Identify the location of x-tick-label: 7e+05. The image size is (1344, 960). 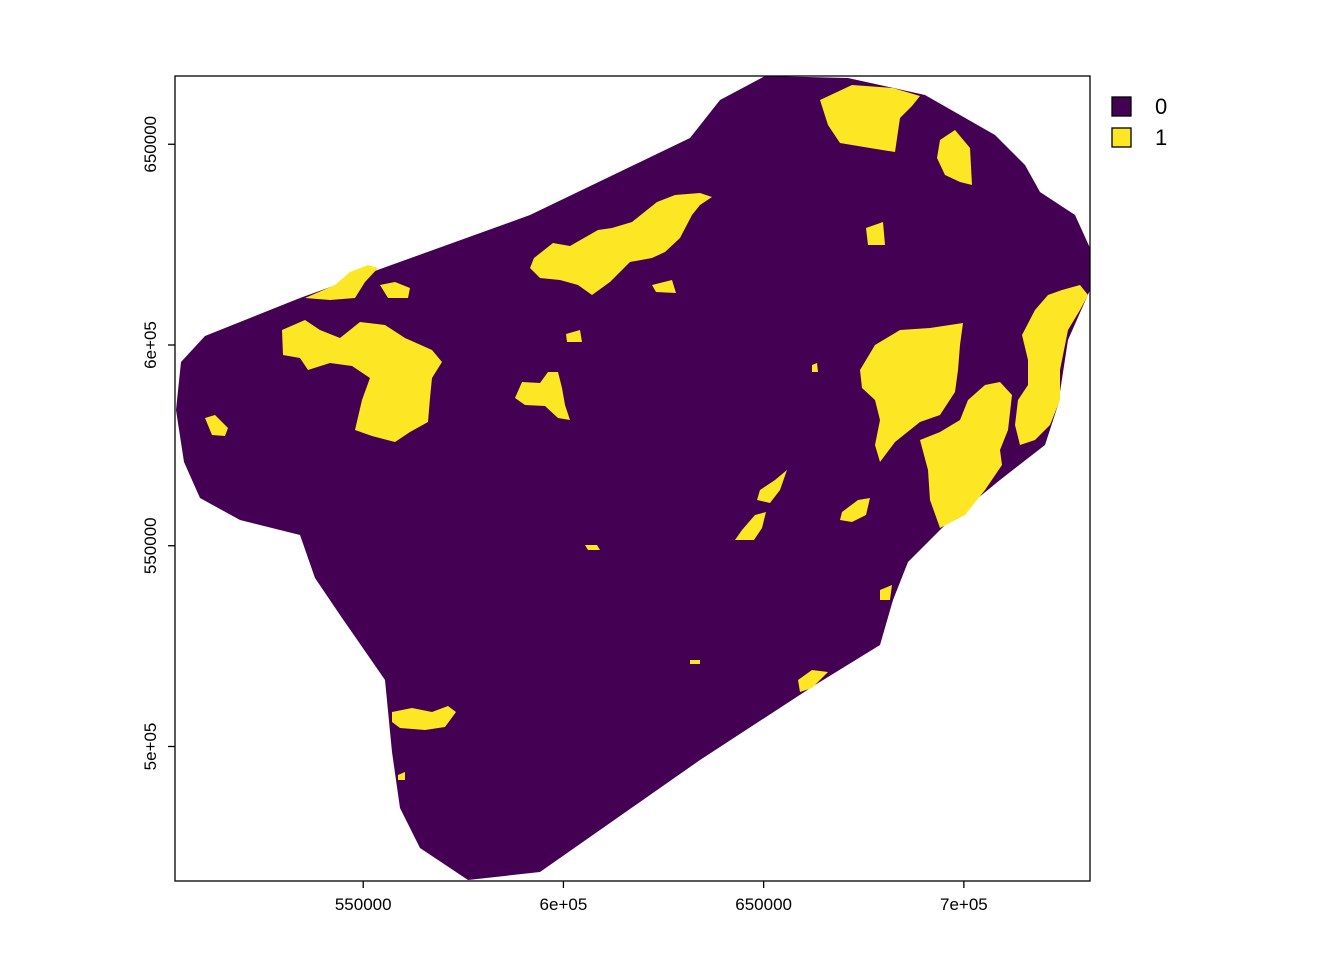
(964, 904).